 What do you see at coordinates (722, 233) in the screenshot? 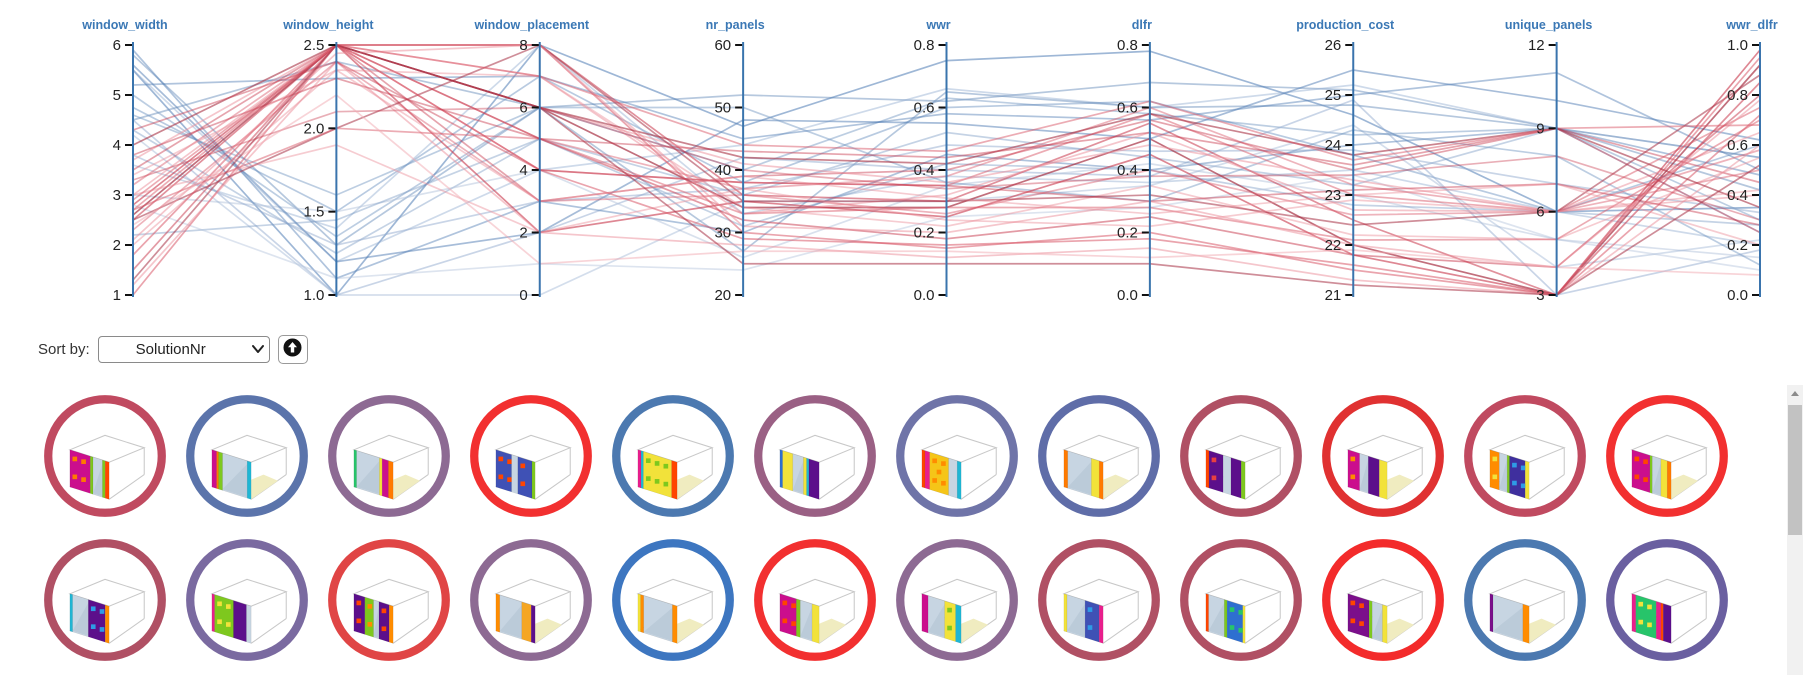
I see `tick-label: 30` at bounding box center [722, 233].